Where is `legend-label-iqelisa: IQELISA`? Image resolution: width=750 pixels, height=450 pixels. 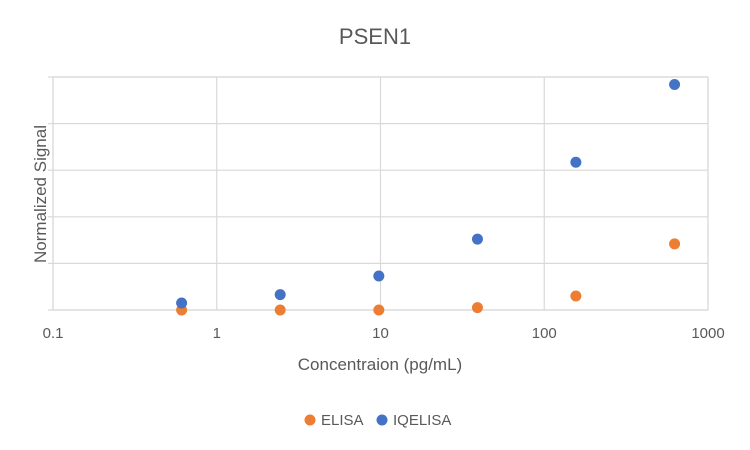 legend-label-iqelisa: IQELISA is located at coordinates (422, 420).